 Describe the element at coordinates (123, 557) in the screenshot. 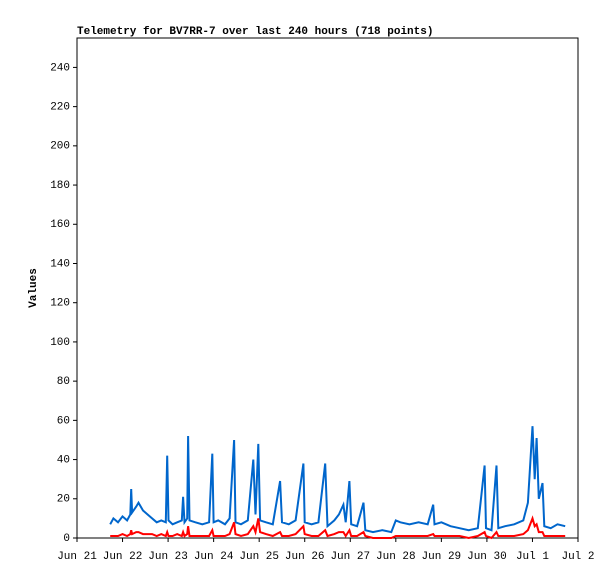

I see `x-tick-label: Jun 22` at that location.